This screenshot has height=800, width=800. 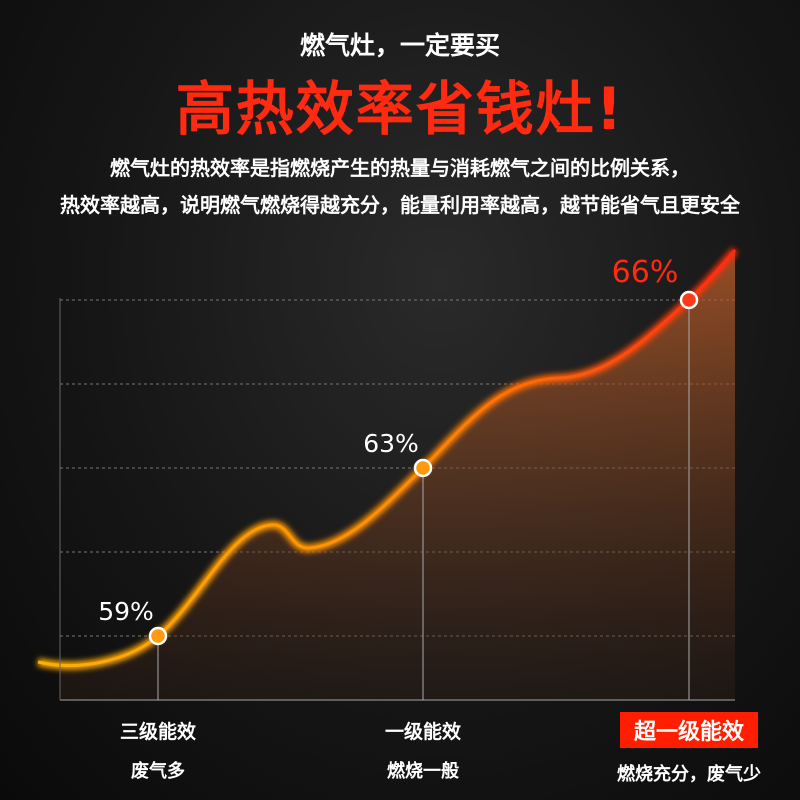 I want to click on category-name: 超一级能效, so click(x=688, y=730).